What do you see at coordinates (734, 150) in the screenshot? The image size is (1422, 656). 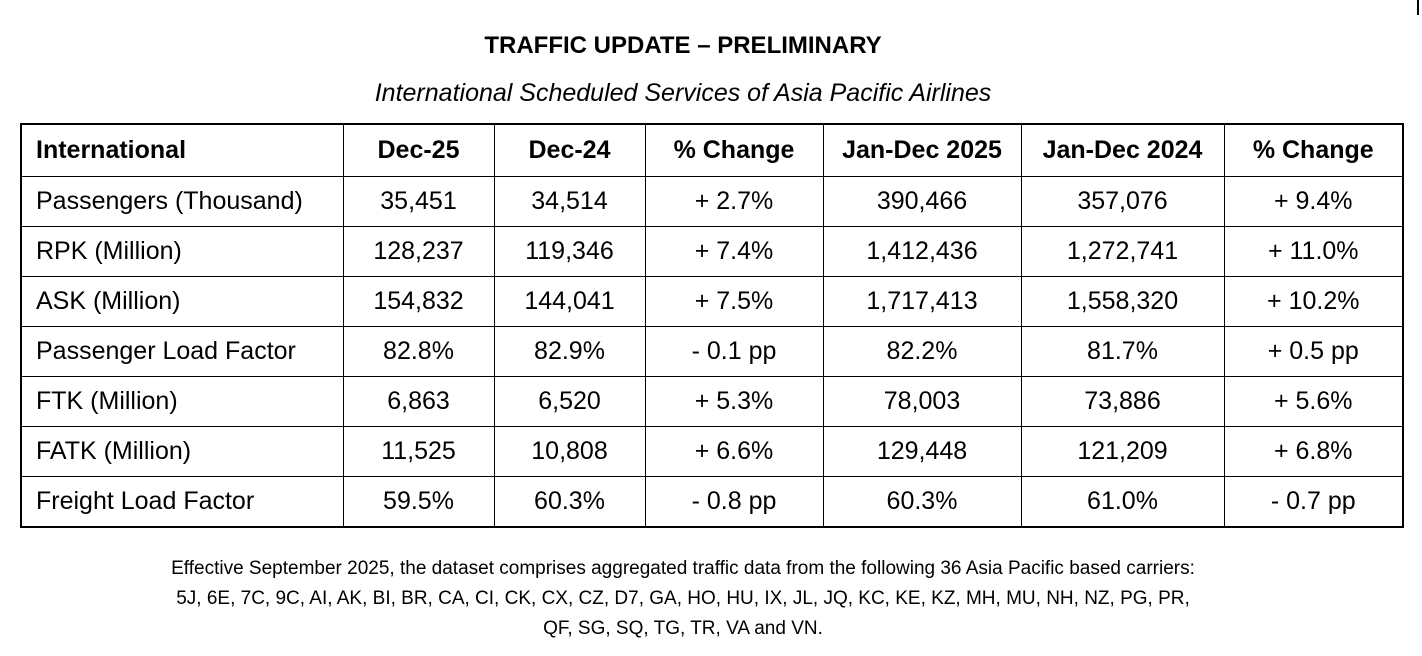 I see `column-header-monthly-change: % Change` at bounding box center [734, 150].